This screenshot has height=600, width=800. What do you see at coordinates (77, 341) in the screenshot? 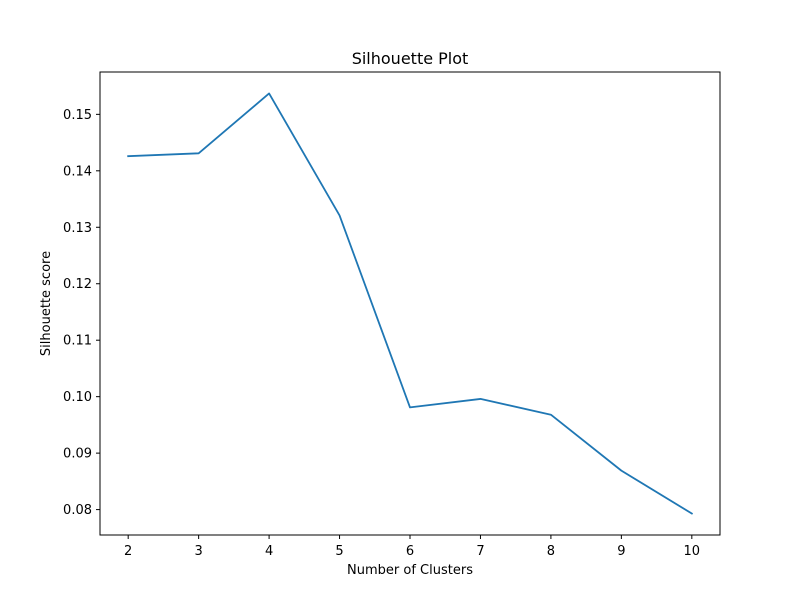
I see `y-tick-label: 0.11` at bounding box center [77, 341].